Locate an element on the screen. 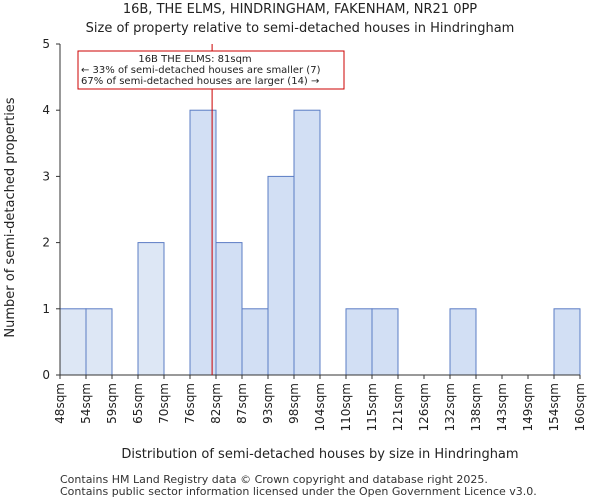 This screenshot has height=500, width=600. bar-65sqm is located at coordinates (151, 309).